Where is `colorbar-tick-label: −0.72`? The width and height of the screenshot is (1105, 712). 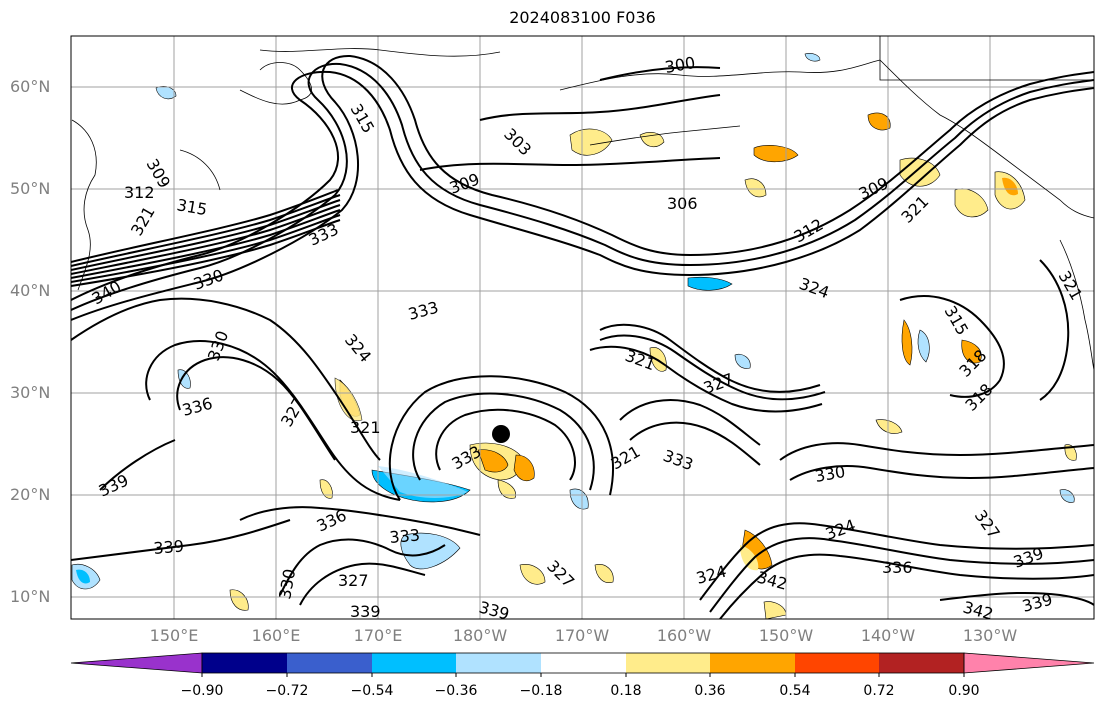
colorbar-tick-label: −0.72 is located at coordinates (287, 691).